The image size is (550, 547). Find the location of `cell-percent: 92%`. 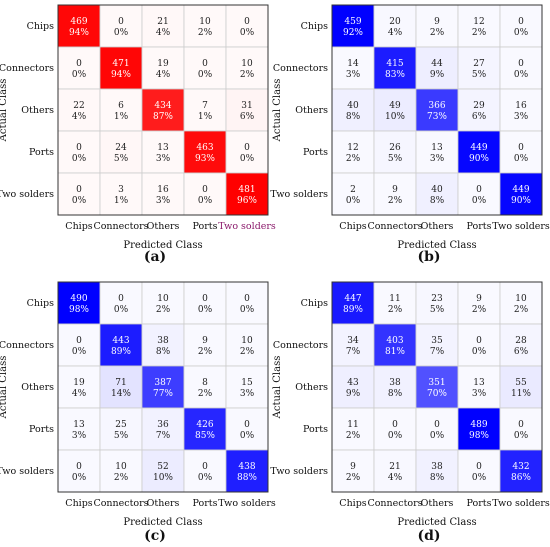

cell-percent: 92% is located at coordinates (353, 33).